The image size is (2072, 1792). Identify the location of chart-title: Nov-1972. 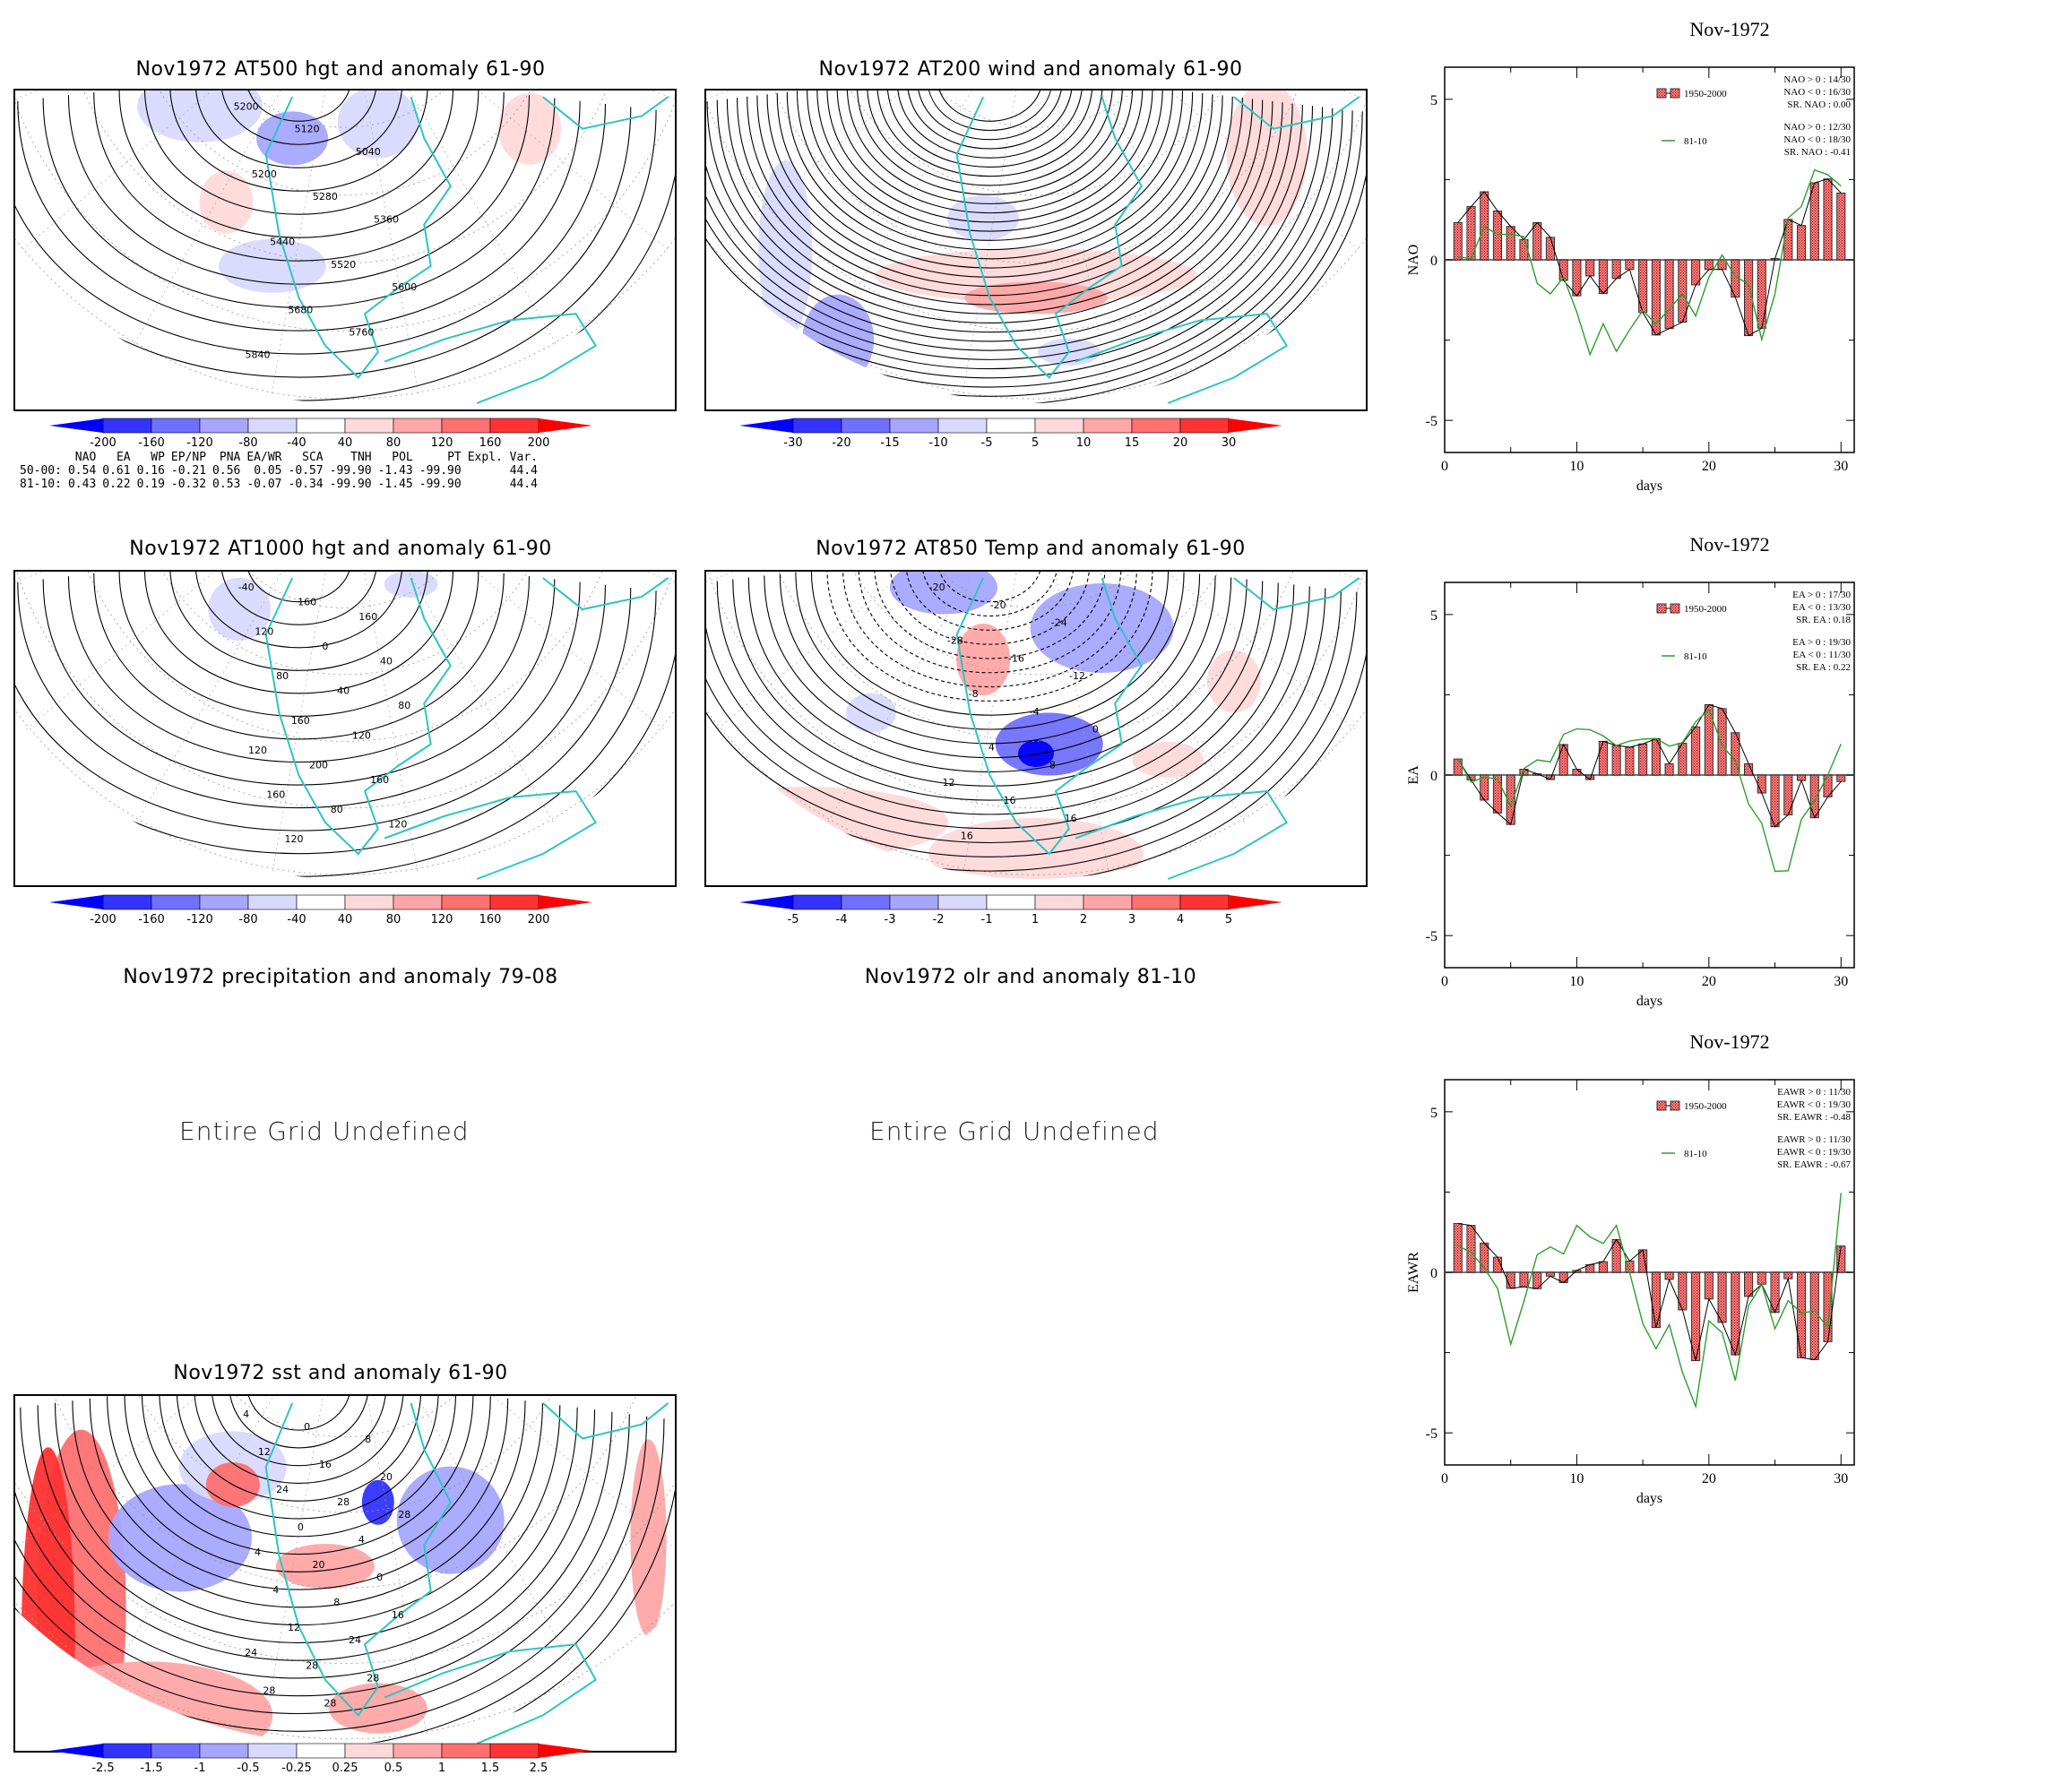
(1729, 29).